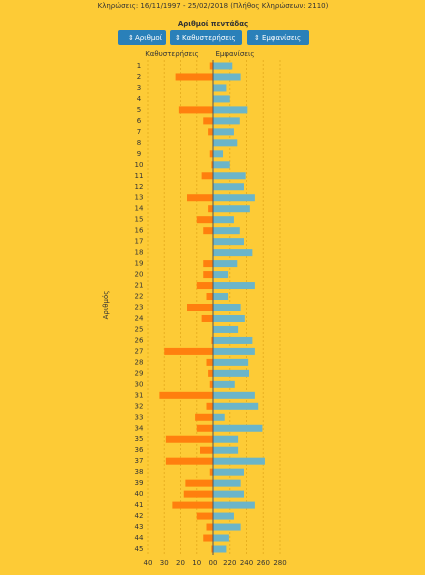 The width and height of the screenshot is (425, 575). What do you see at coordinates (139, 165) in the screenshot?
I see `y-tick-label: 10` at bounding box center [139, 165].